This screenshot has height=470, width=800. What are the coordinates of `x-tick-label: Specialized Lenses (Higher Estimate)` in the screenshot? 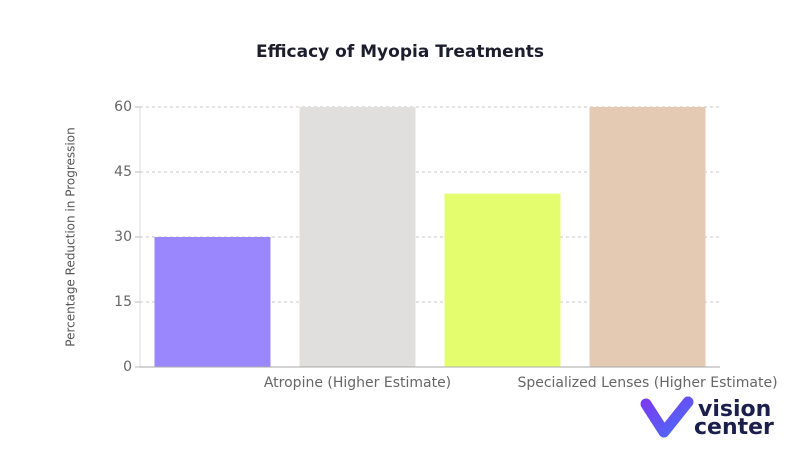 It's located at (647, 383).